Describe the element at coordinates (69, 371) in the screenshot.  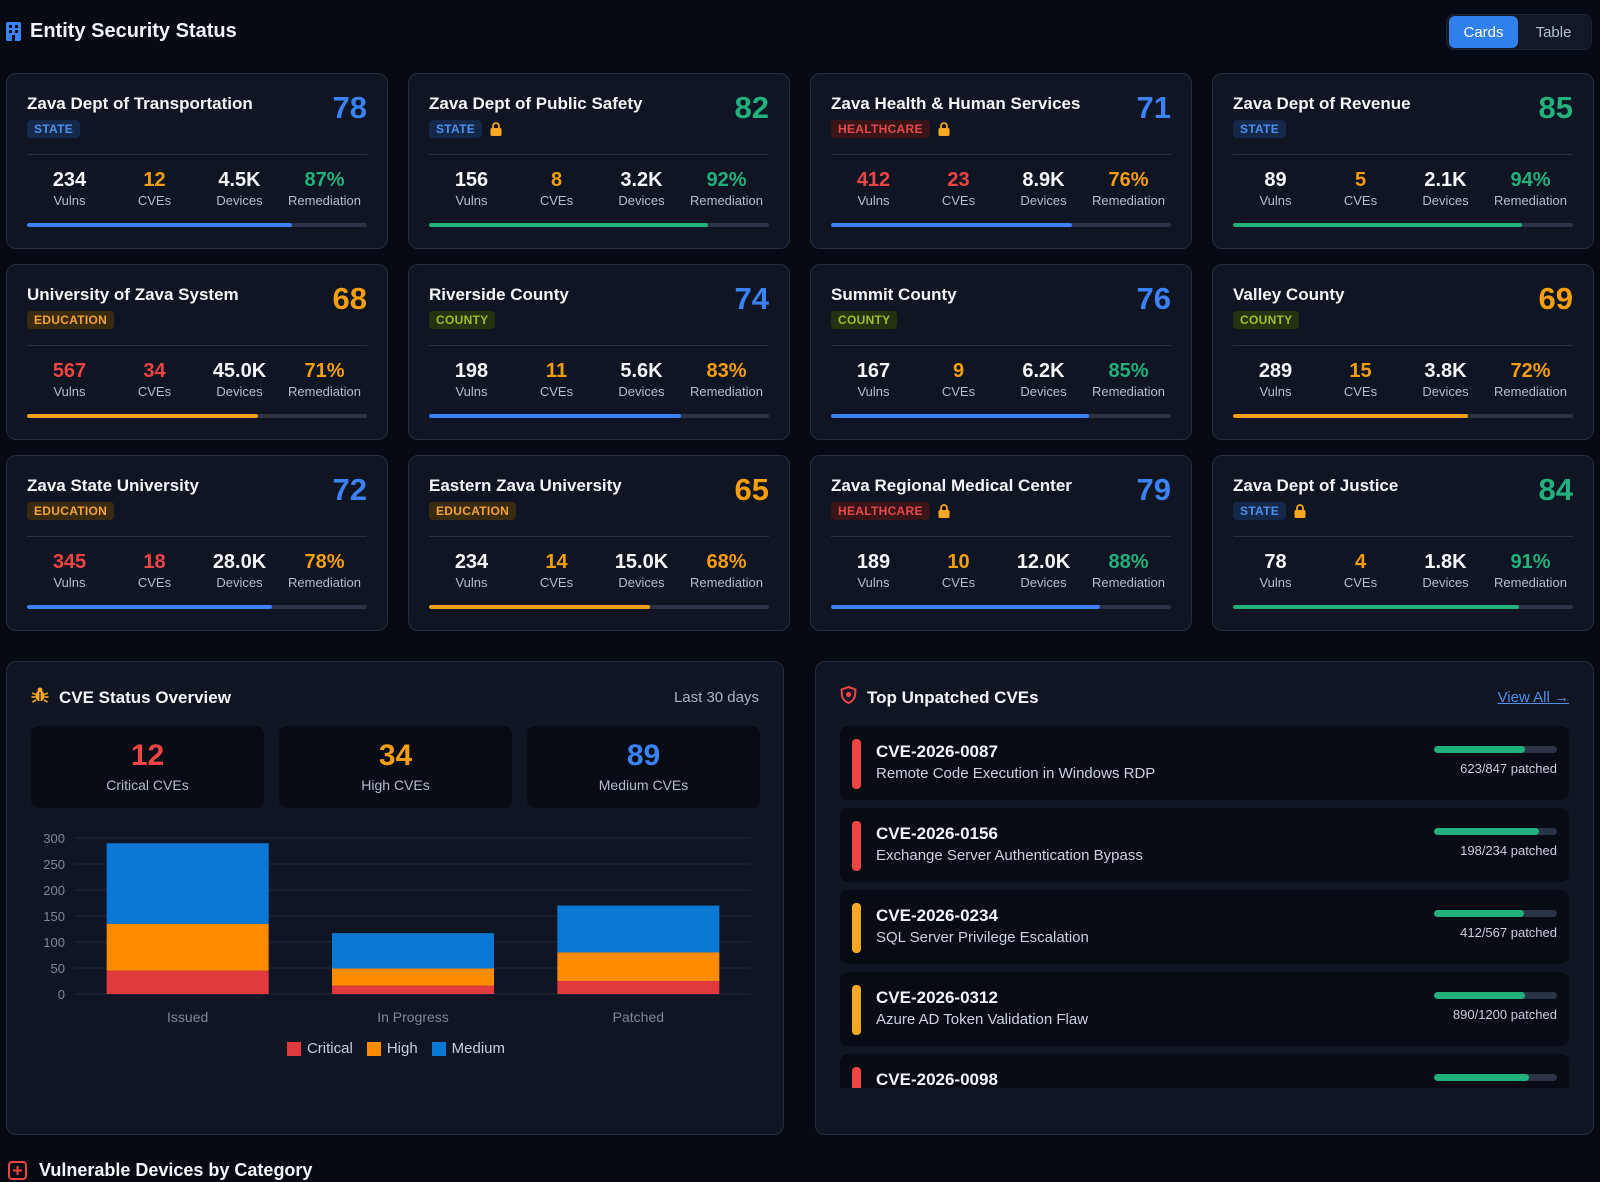
I see `vulns-value: 567` at that location.